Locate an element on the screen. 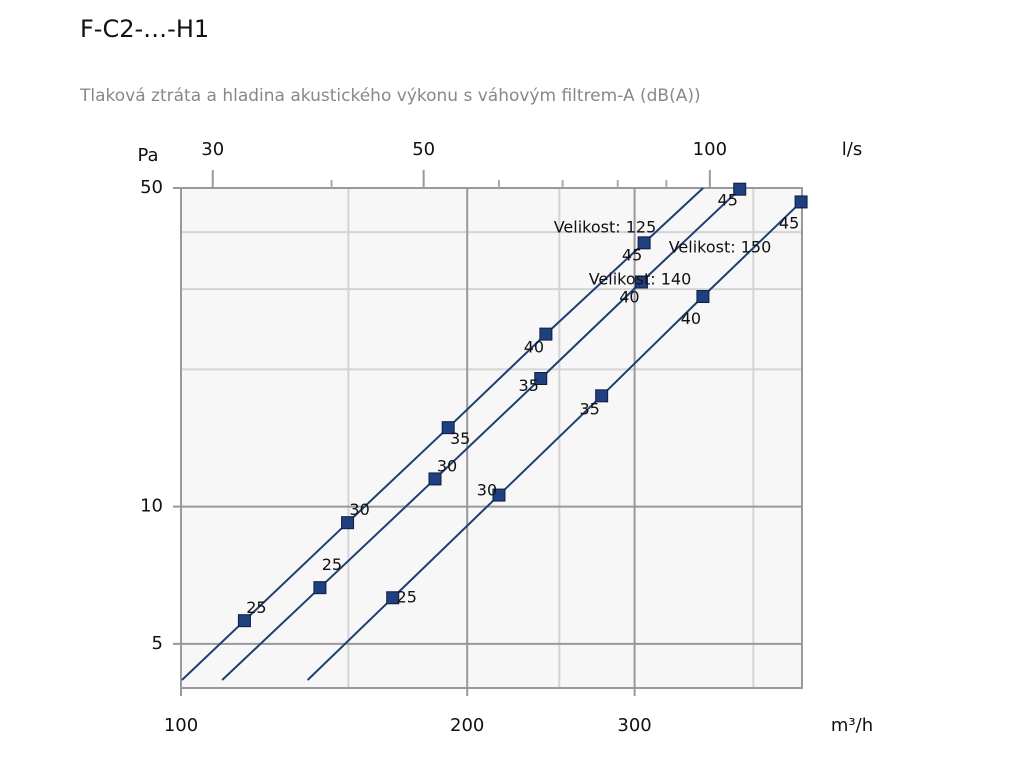 This screenshot has width=1024, height=768. x-axis-label: m³/h is located at coordinates (852, 725).